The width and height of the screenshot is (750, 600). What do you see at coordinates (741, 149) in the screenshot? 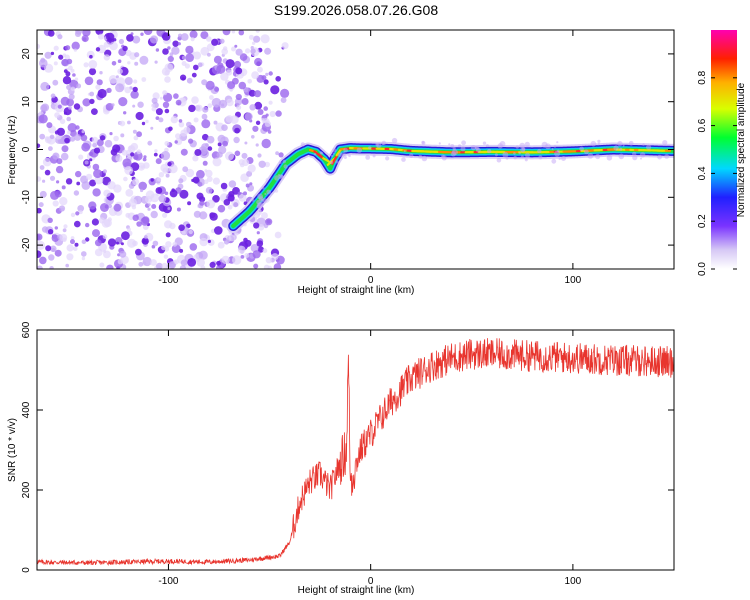
I see `colorbar-label: Normalized spectral amplitude` at bounding box center [741, 149].